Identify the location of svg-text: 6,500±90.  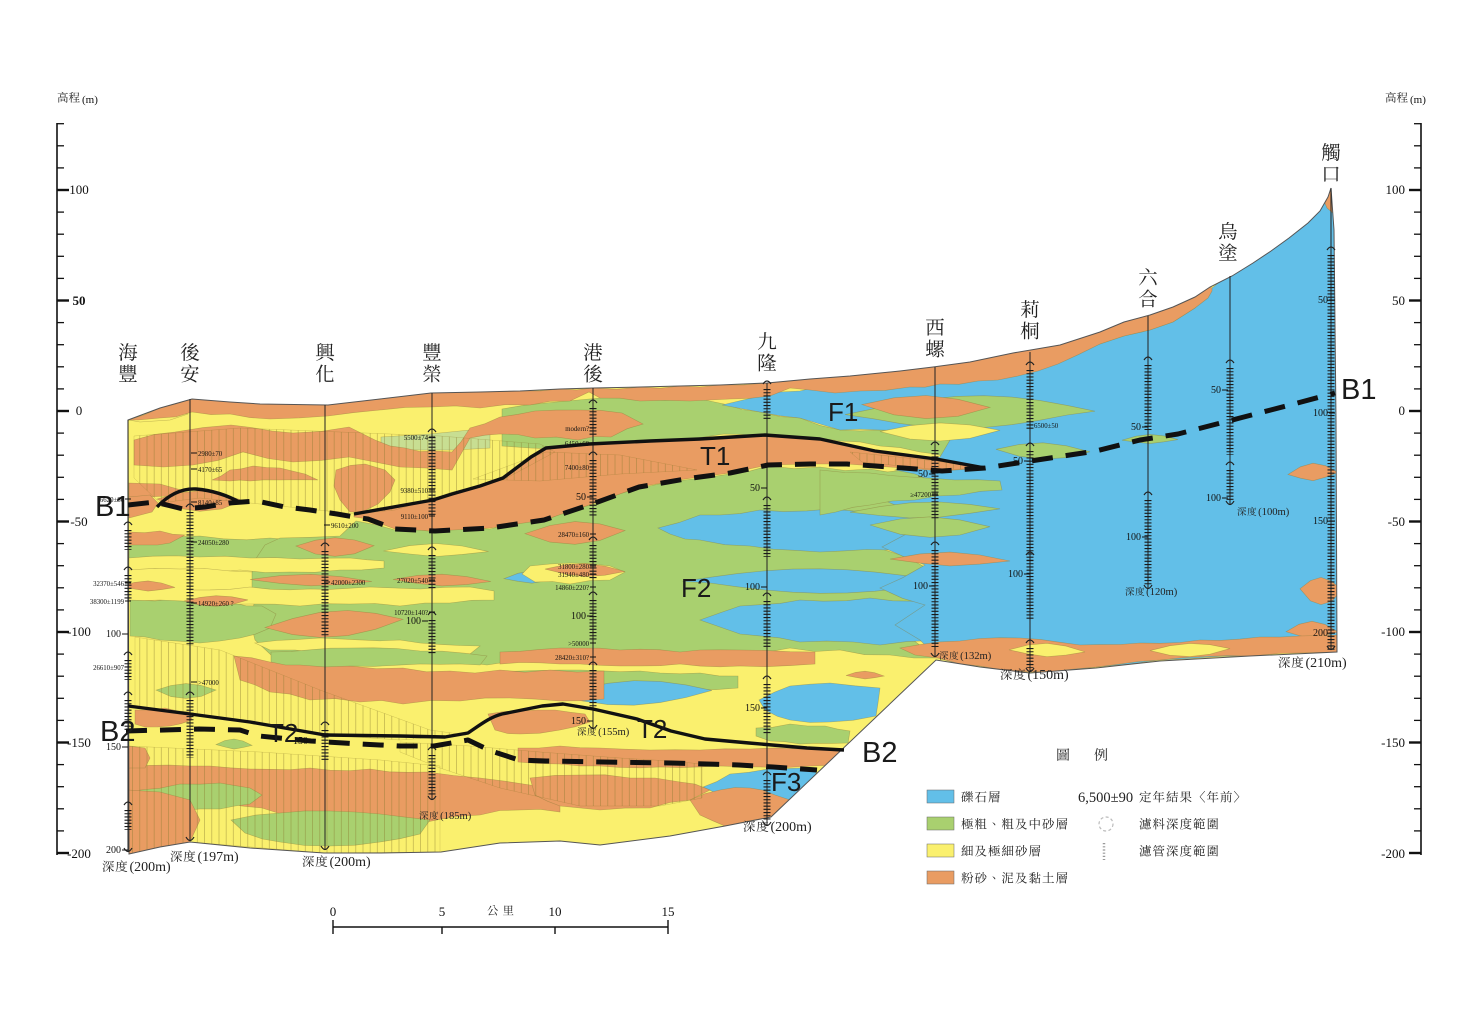
(1105, 798).